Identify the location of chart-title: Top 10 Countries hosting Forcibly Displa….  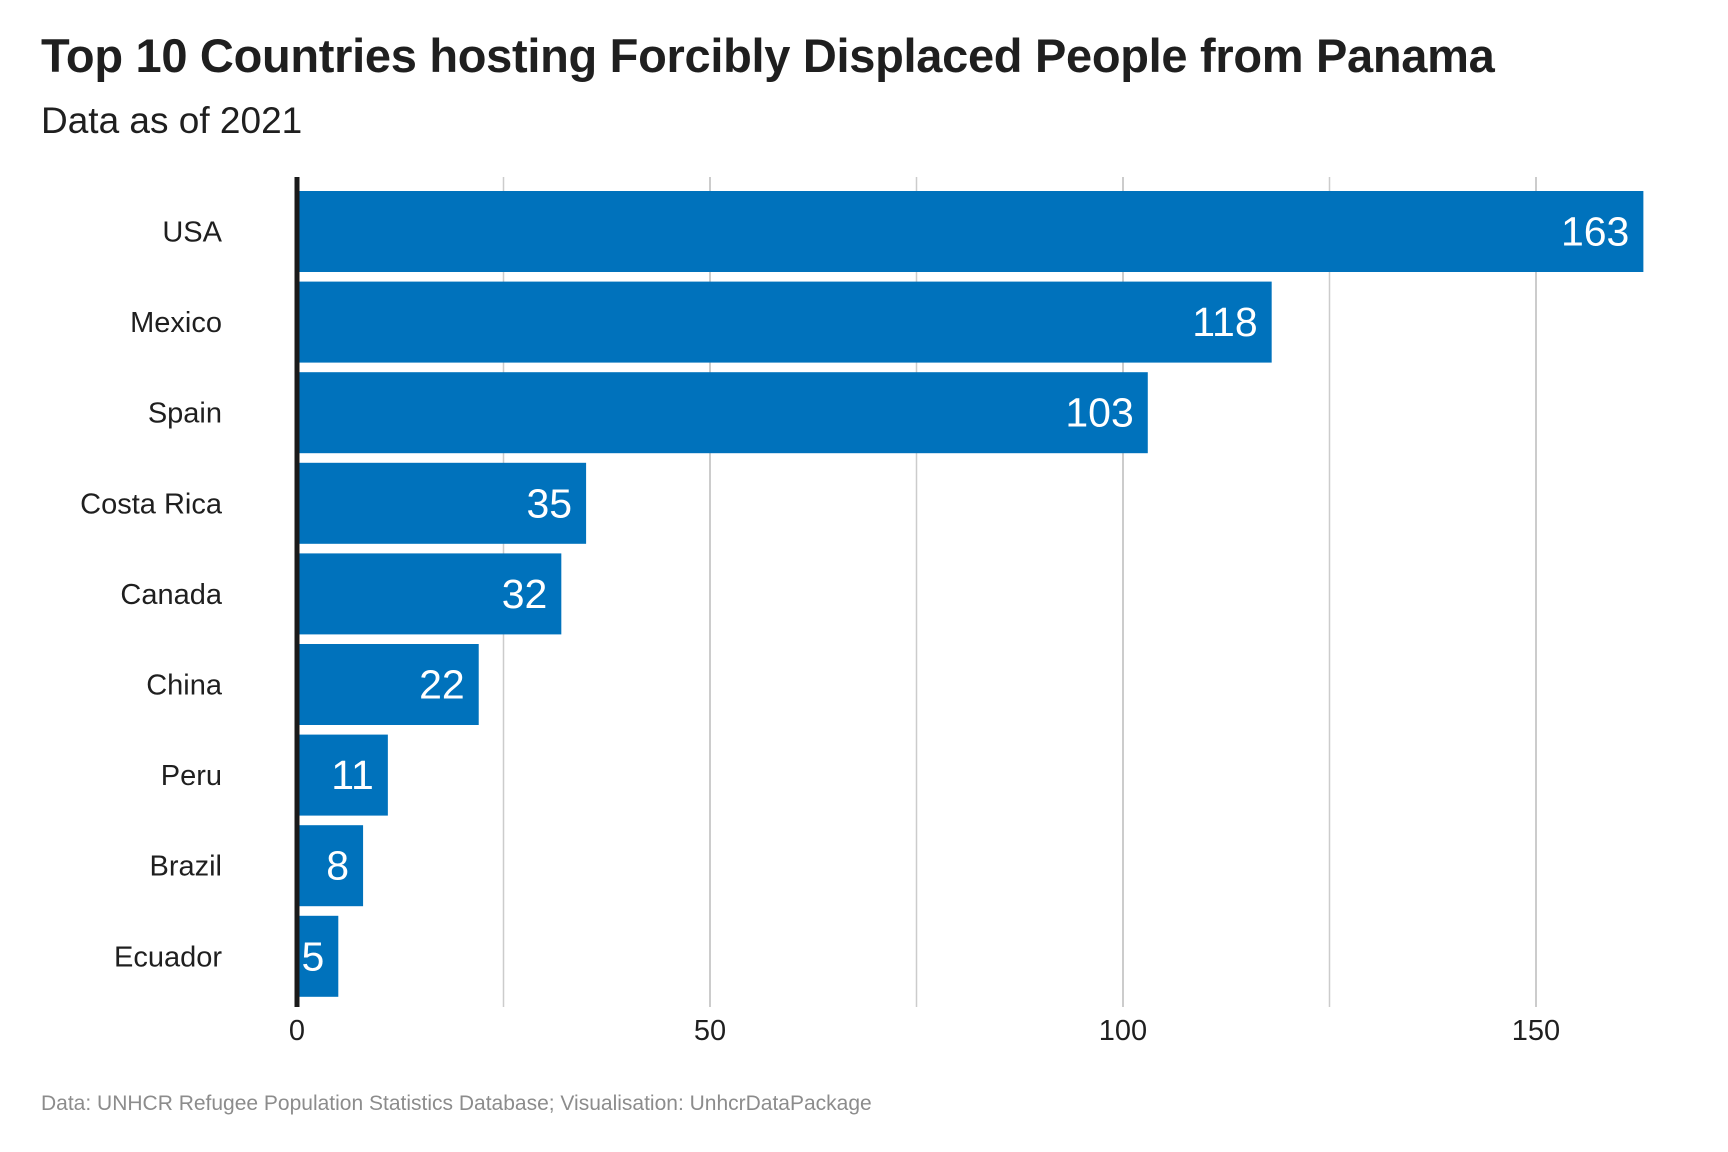
(768, 55).